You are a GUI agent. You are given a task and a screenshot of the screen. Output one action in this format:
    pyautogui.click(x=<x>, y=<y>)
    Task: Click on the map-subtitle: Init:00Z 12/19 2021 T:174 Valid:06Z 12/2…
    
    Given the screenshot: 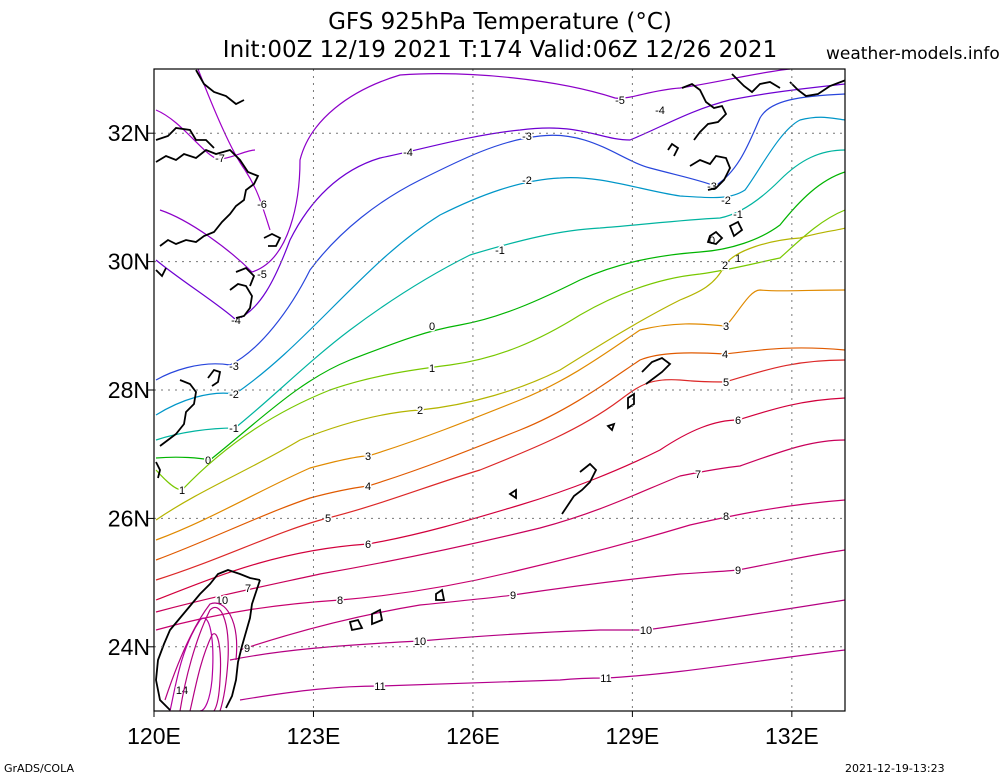 What is the action you would take?
    pyautogui.click(x=500, y=50)
    